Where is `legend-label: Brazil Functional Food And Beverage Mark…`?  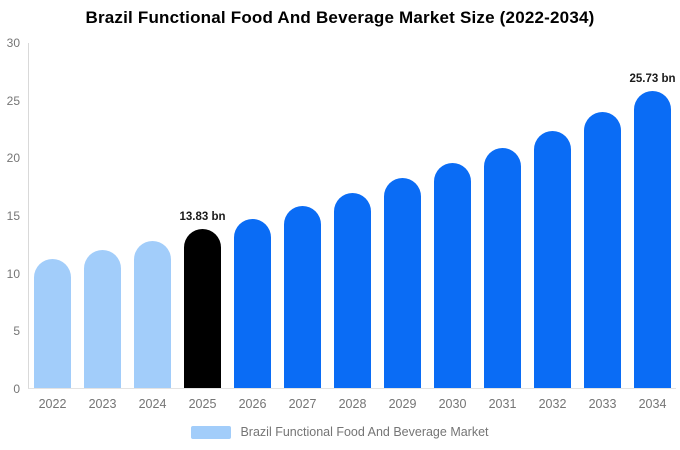 legend-label: Brazil Functional Food And Beverage Mark… is located at coordinates (364, 432).